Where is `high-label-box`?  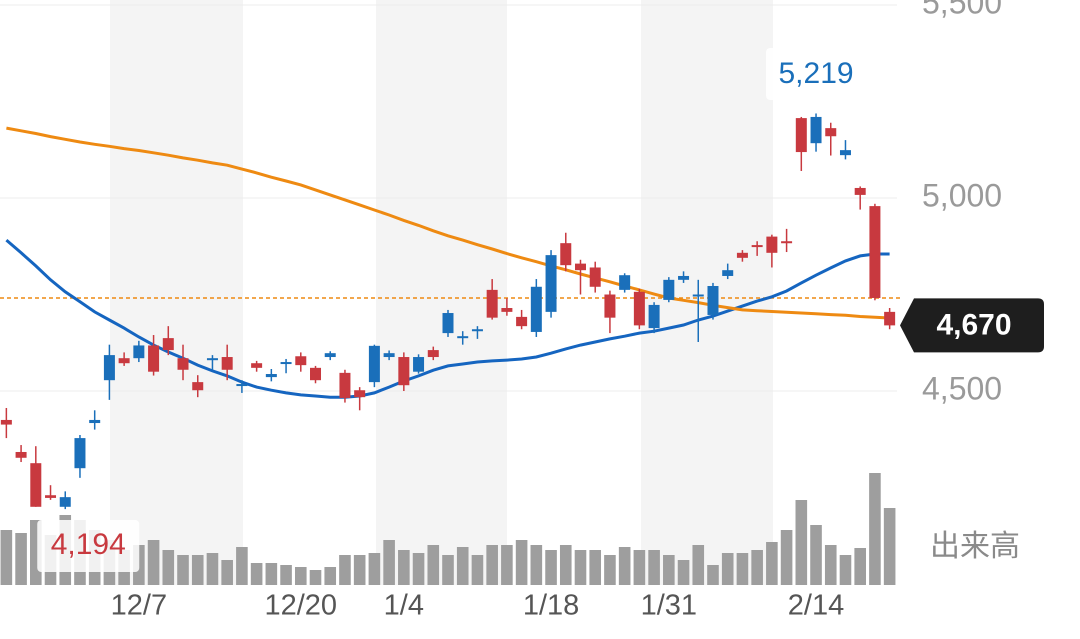 high-label-box is located at coordinates (816, 74).